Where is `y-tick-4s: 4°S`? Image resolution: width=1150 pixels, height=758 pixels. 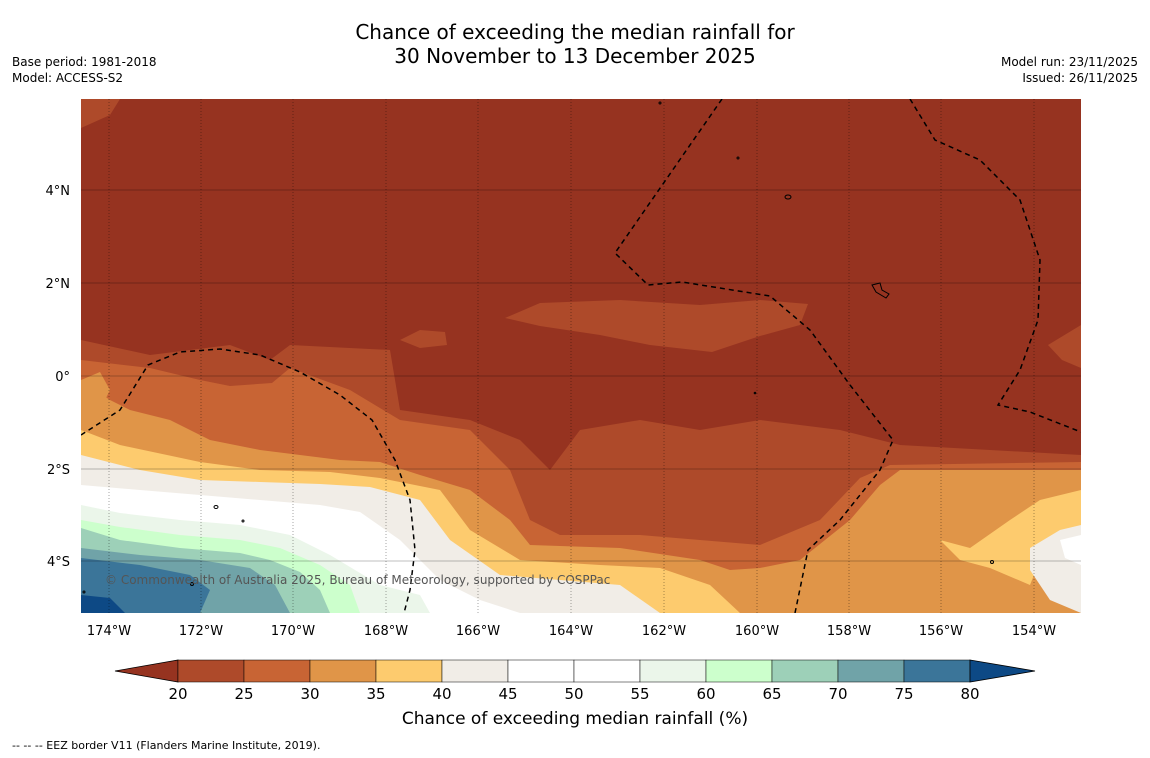
y-tick-4s: 4°S is located at coordinates (58, 562).